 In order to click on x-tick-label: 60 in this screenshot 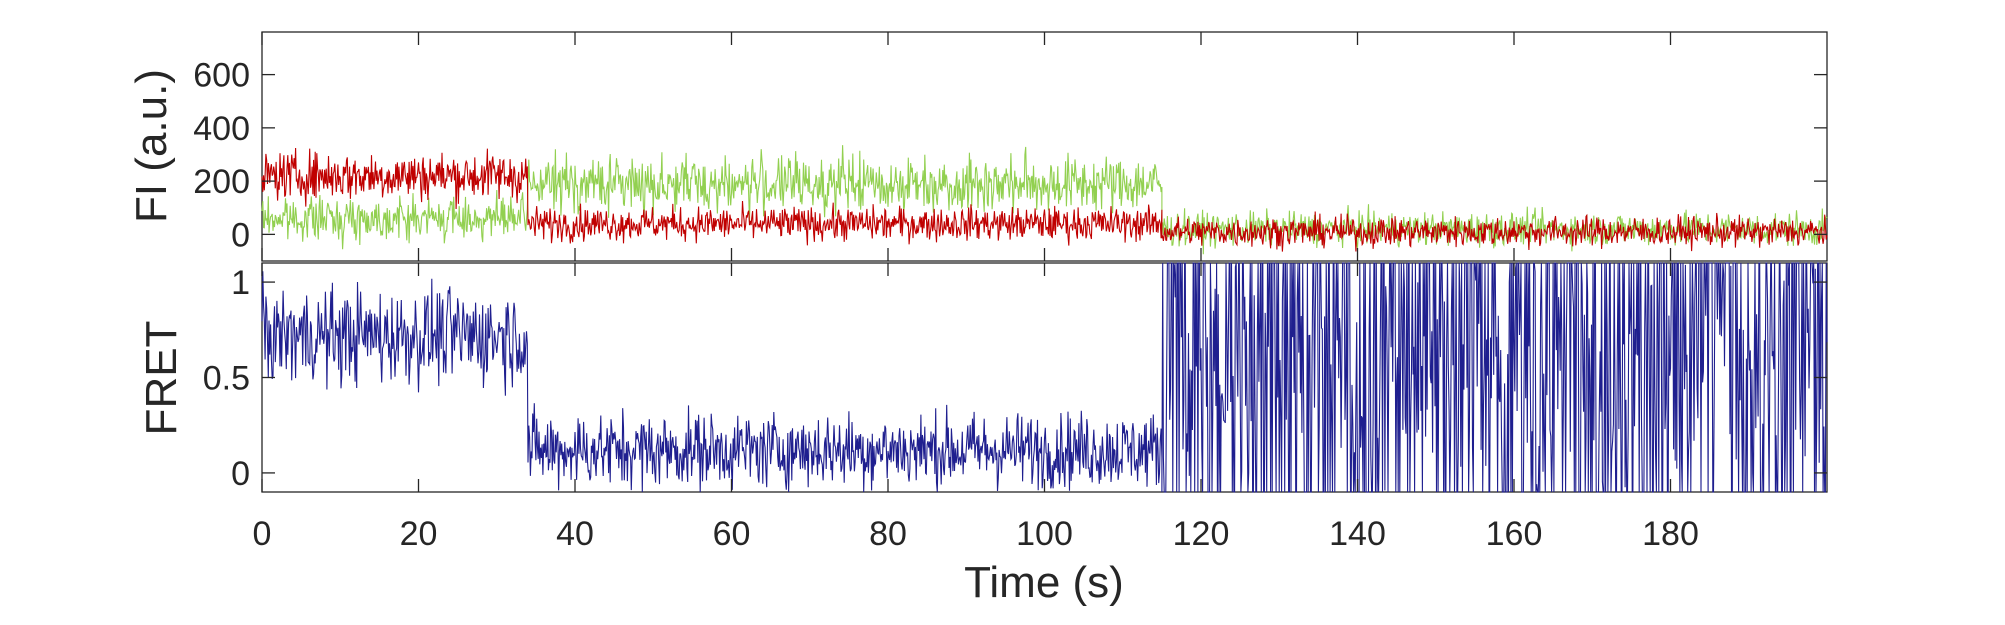, I will do `click(732, 534)`.